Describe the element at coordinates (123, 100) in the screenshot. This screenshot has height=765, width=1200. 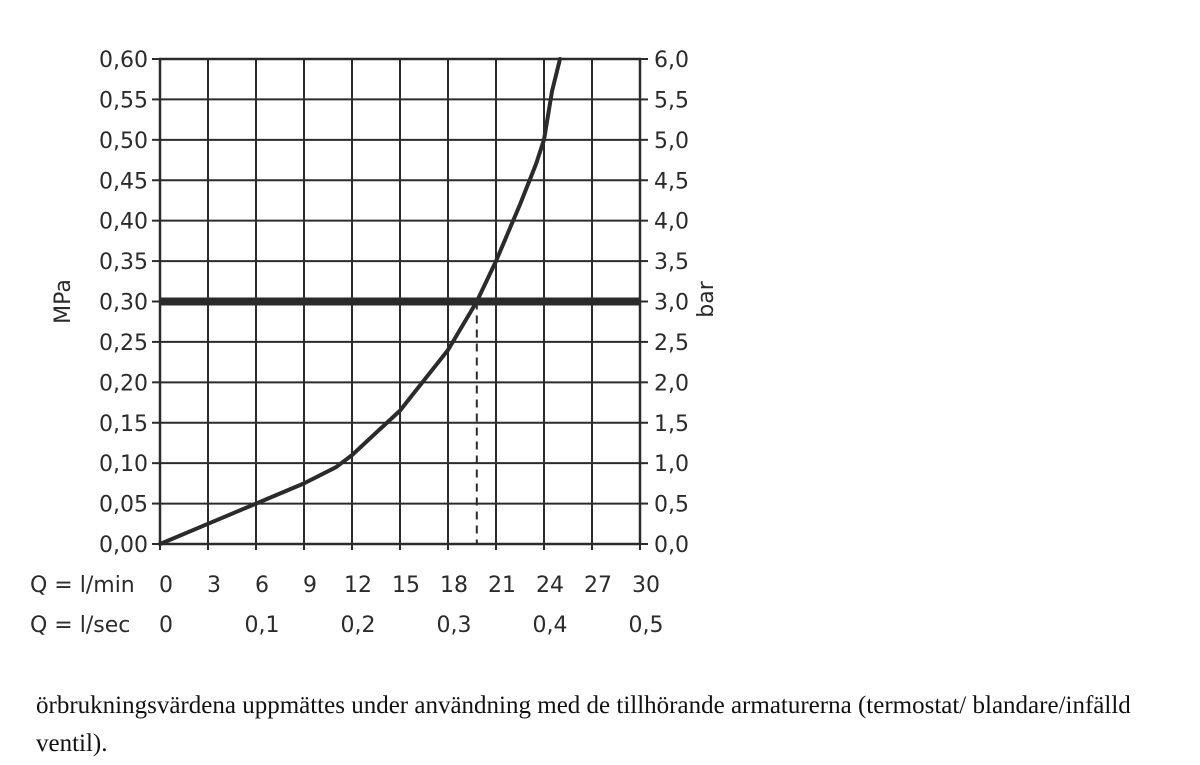
I see `left-tick-label: 0,55` at that location.